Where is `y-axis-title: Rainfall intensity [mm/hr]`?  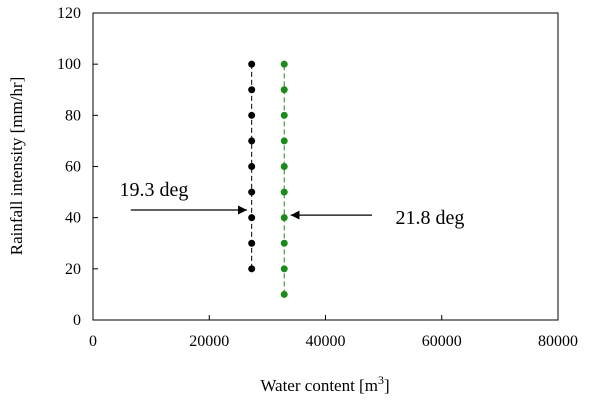
y-axis-title: Rainfall intensity [mm/hr] is located at coordinates (16, 166).